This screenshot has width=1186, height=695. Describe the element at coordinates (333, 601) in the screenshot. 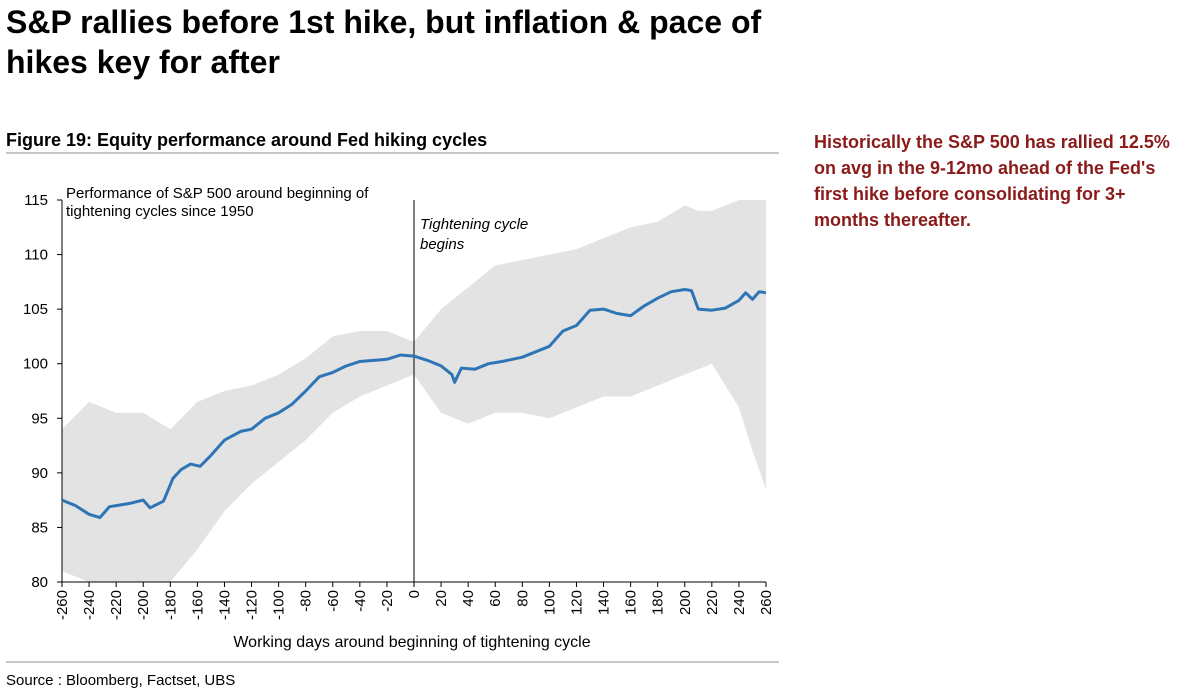

I see `x-tick-label: -60` at that location.